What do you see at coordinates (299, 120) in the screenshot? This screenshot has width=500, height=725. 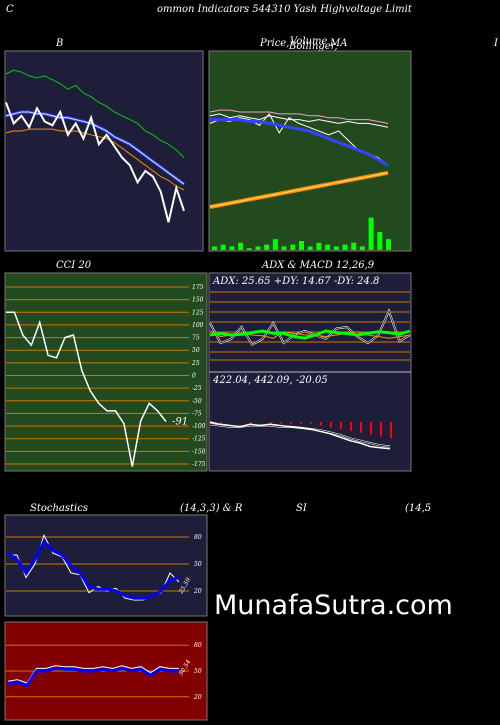 I see `price-ma-line` at bounding box center [299, 120].